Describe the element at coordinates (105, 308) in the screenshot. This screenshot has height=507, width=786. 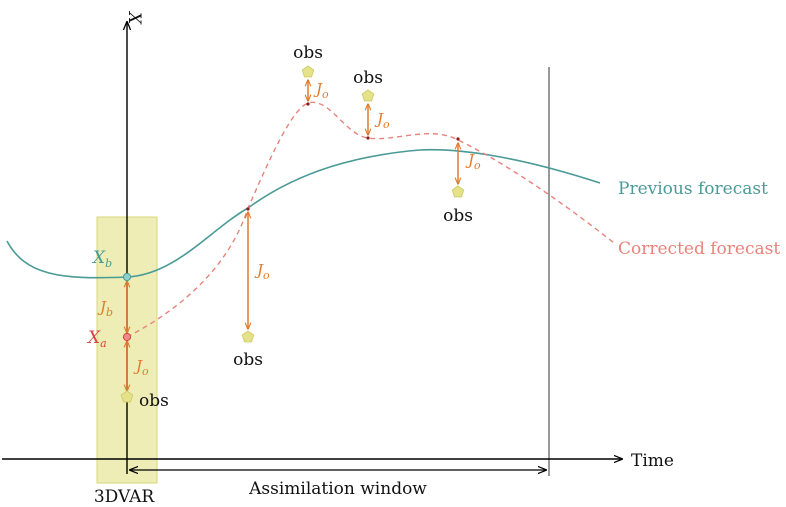
I see `jb-label: Jb` at that location.